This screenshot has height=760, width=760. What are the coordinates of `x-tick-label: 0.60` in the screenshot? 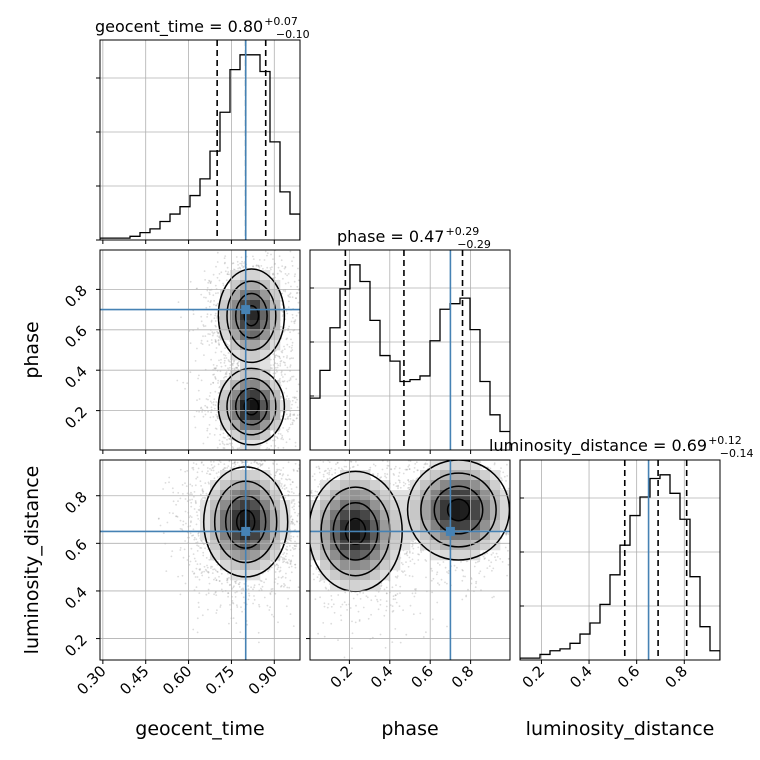 It's located at (177, 680).